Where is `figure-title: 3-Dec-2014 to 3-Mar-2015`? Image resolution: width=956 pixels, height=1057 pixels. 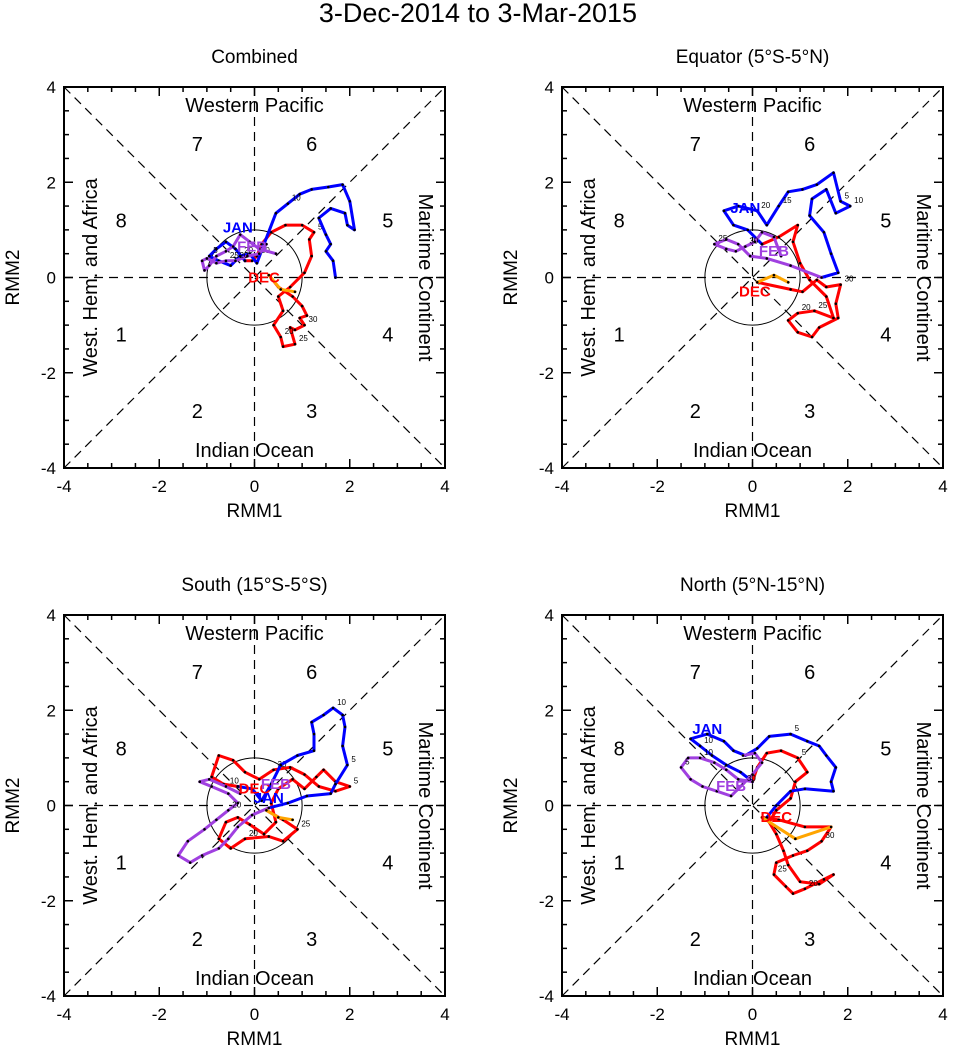 figure-title: 3-Dec-2014 to 3-Mar-2015 is located at coordinates (478, 14).